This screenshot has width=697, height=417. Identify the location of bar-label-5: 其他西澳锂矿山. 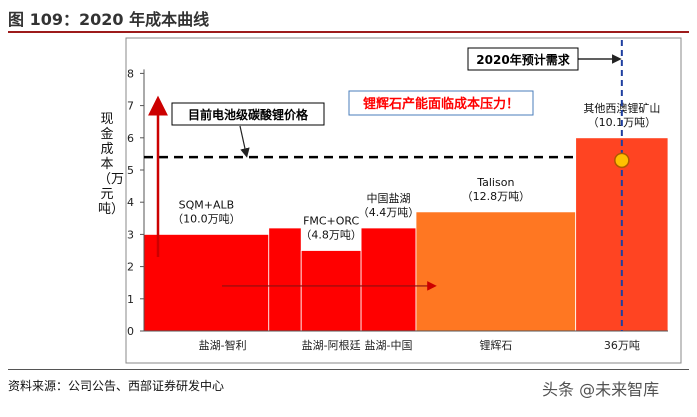
(621, 108).